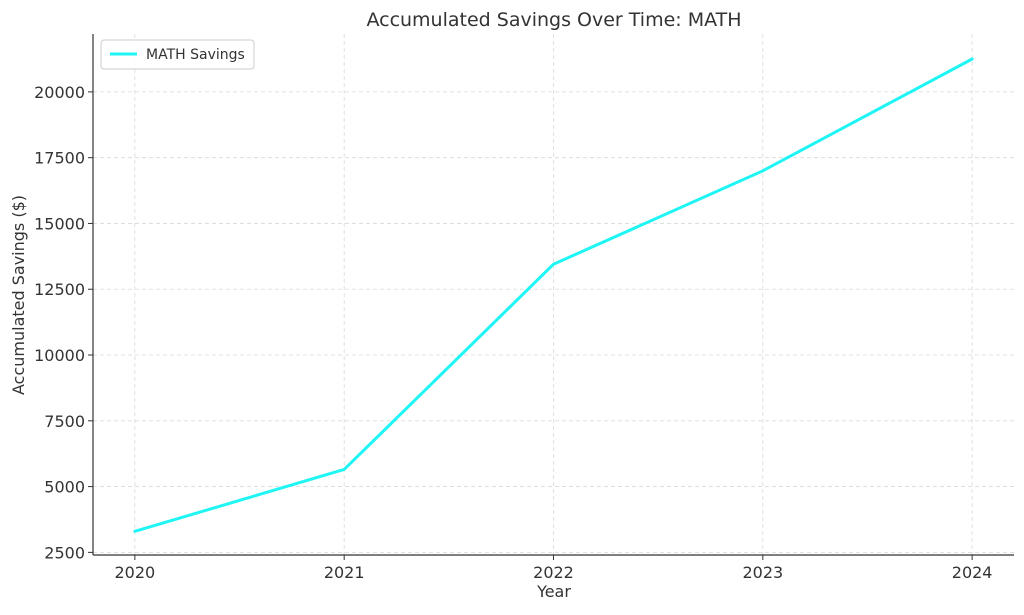 The width and height of the screenshot is (1024, 615). I want to click on y-tick-label: 12500, so click(59, 289).